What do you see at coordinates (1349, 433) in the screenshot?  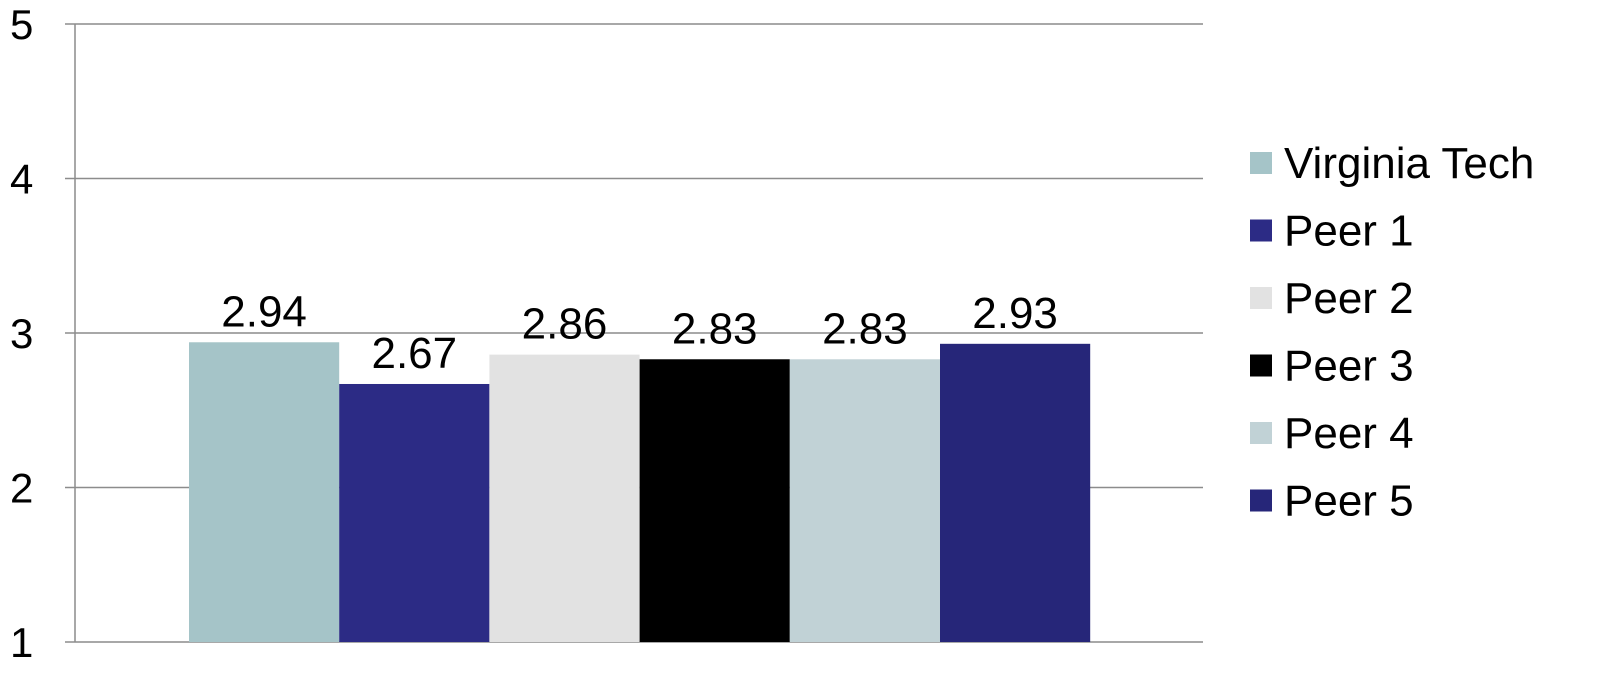 I see `legend-label-peer-4: Peer 4` at bounding box center [1349, 433].